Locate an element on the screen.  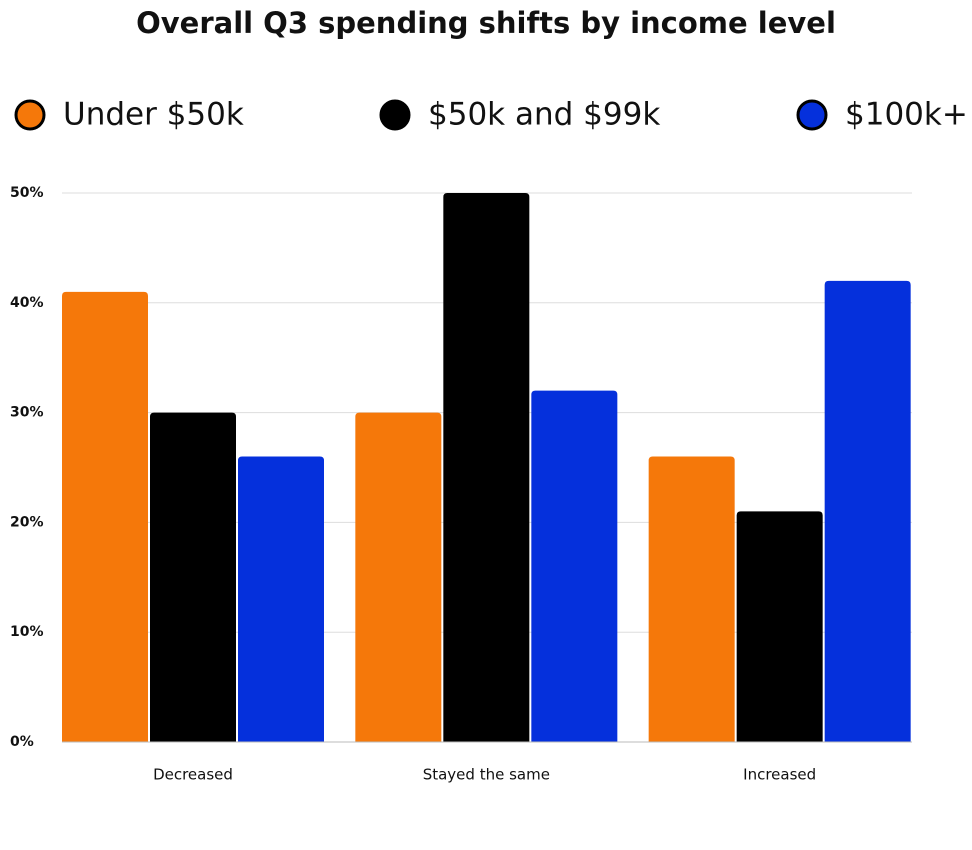
y-tick-label: 40% is located at coordinates (27, 303).